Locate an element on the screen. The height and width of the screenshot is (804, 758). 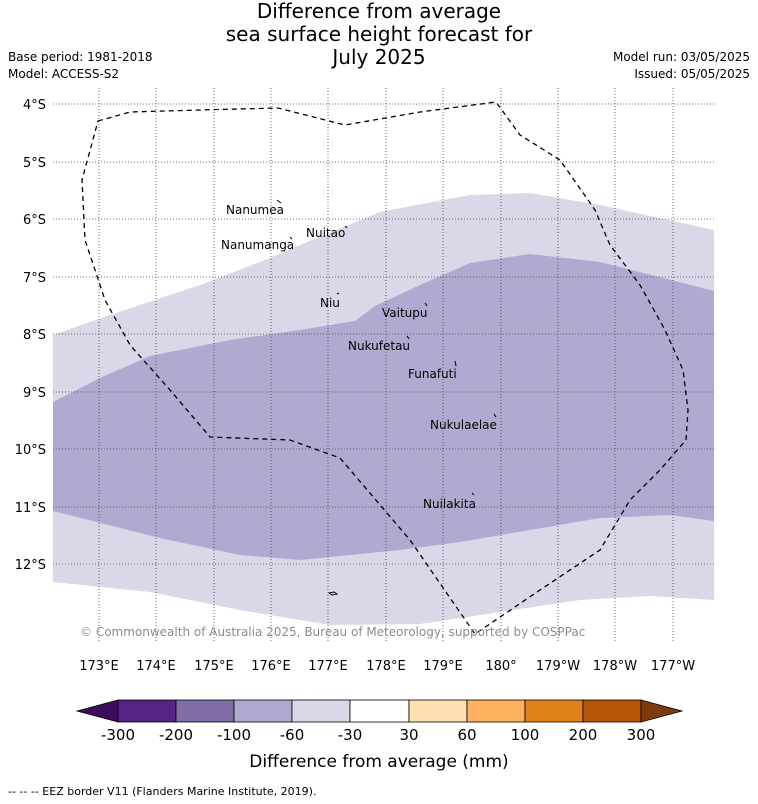
island-mark-nukufetau is located at coordinates (408, 337).